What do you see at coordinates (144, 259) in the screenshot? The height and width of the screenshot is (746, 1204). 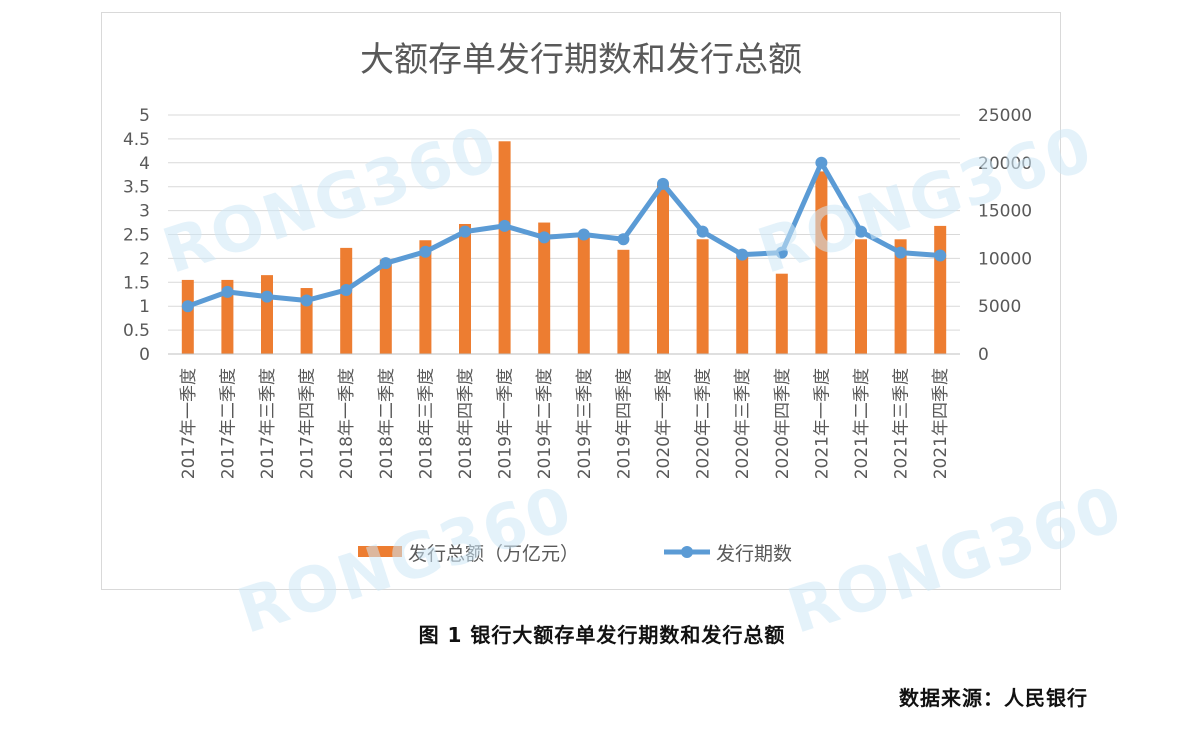 I see `left-tick-label: 2` at bounding box center [144, 259].